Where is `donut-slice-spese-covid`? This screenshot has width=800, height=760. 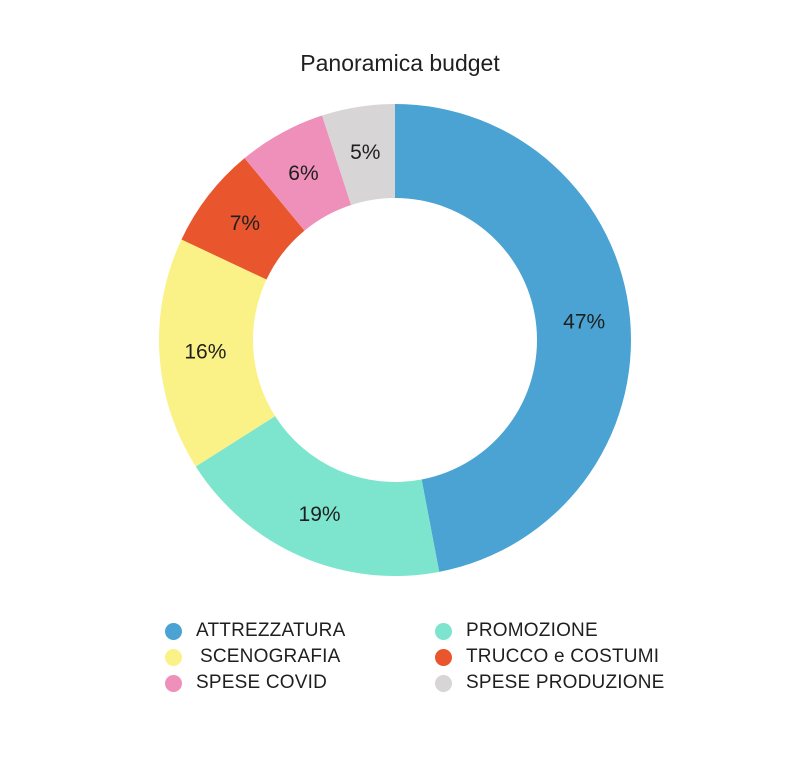
donut-slice-spese-covid is located at coordinates (298, 173).